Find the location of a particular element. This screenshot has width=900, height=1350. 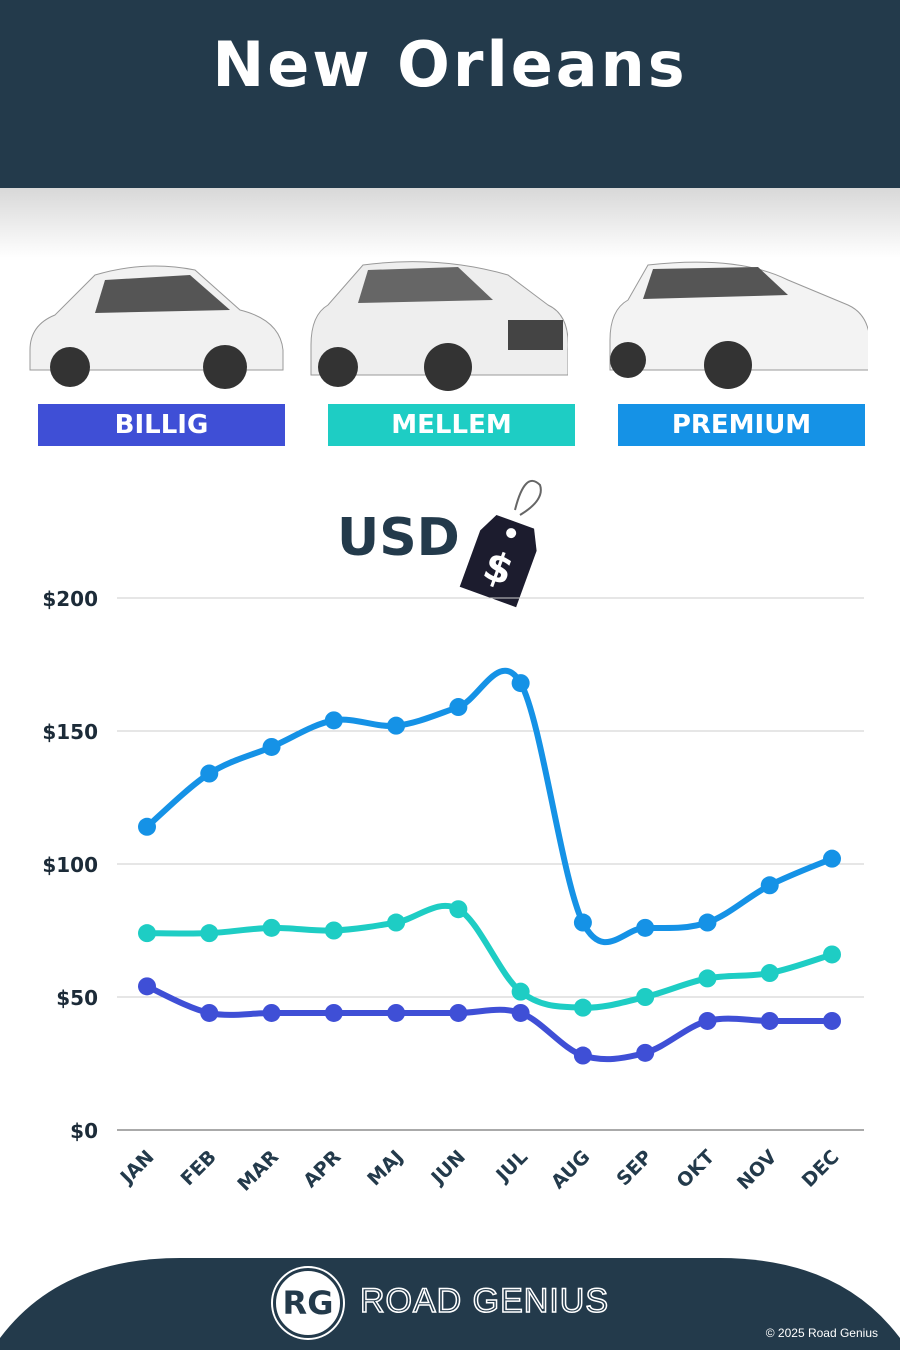

currency-label: USD is located at coordinates (398, 538).